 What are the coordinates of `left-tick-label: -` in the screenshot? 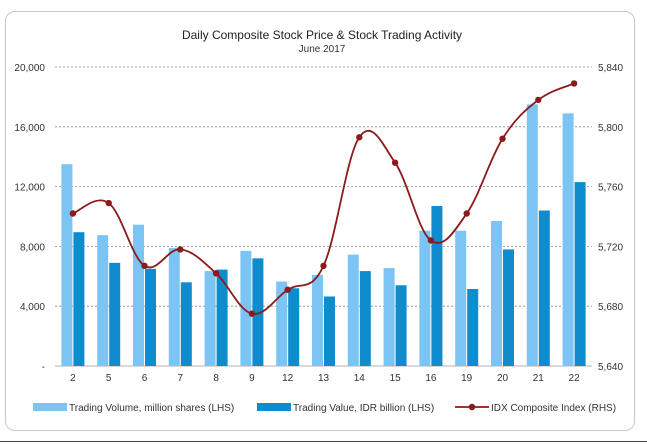 It's located at (43, 367).